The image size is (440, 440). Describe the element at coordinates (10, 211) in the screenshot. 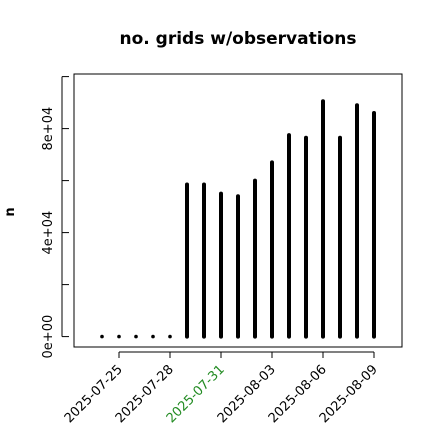

I see `y-axis-label: n` at that location.